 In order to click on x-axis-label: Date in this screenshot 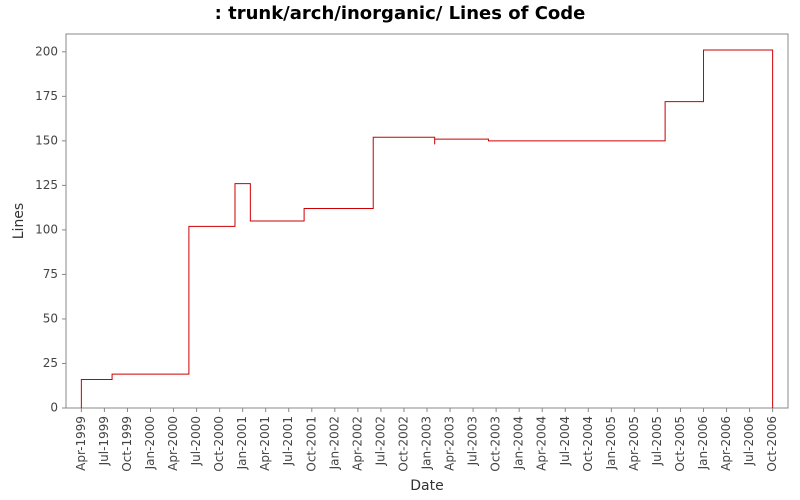, I will do `click(426, 486)`.